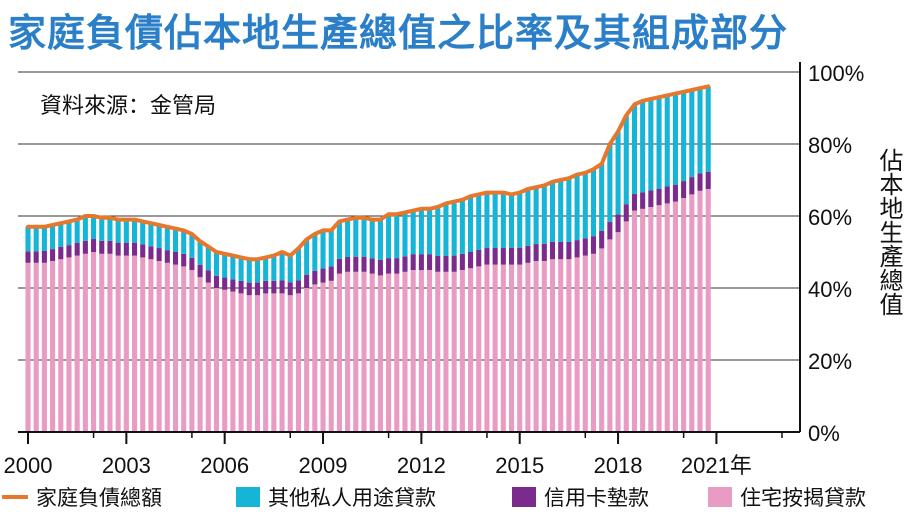 This screenshot has width=907, height=514. What do you see at coordinates (830, 361) in the screenshot?
I see `y-tick-label: 20%` at bounding box center [830, 361].